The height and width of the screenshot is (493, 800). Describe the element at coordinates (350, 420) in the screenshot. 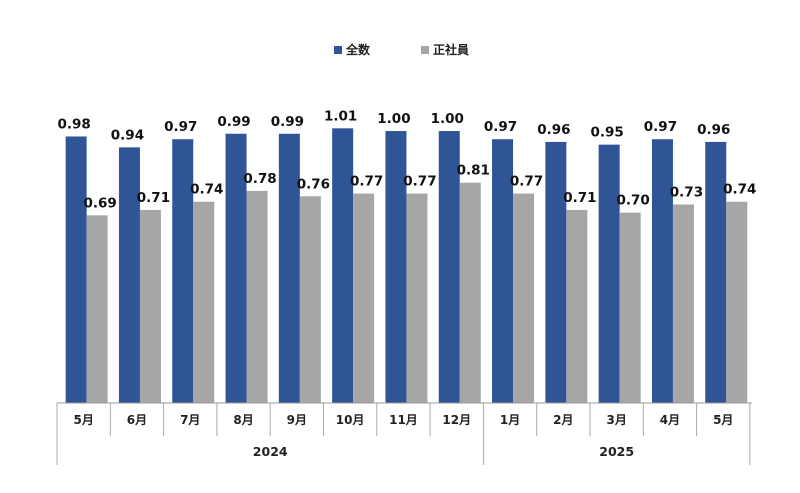

I see `tick-label-5: 10月` at that location.